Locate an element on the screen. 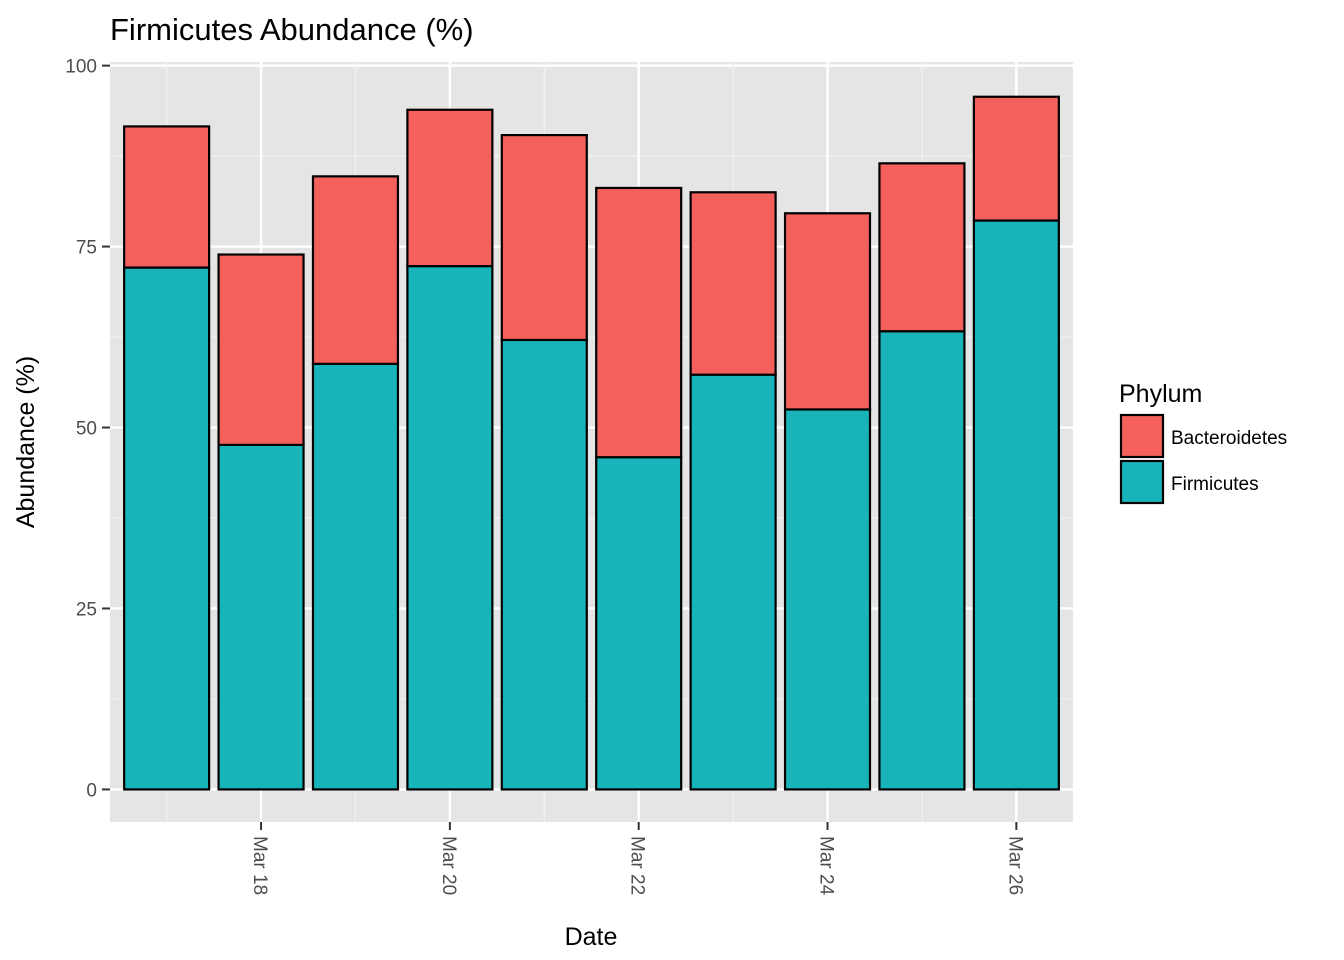  y-axis-title: Abundance (%) is located at coordinates (26, 442).